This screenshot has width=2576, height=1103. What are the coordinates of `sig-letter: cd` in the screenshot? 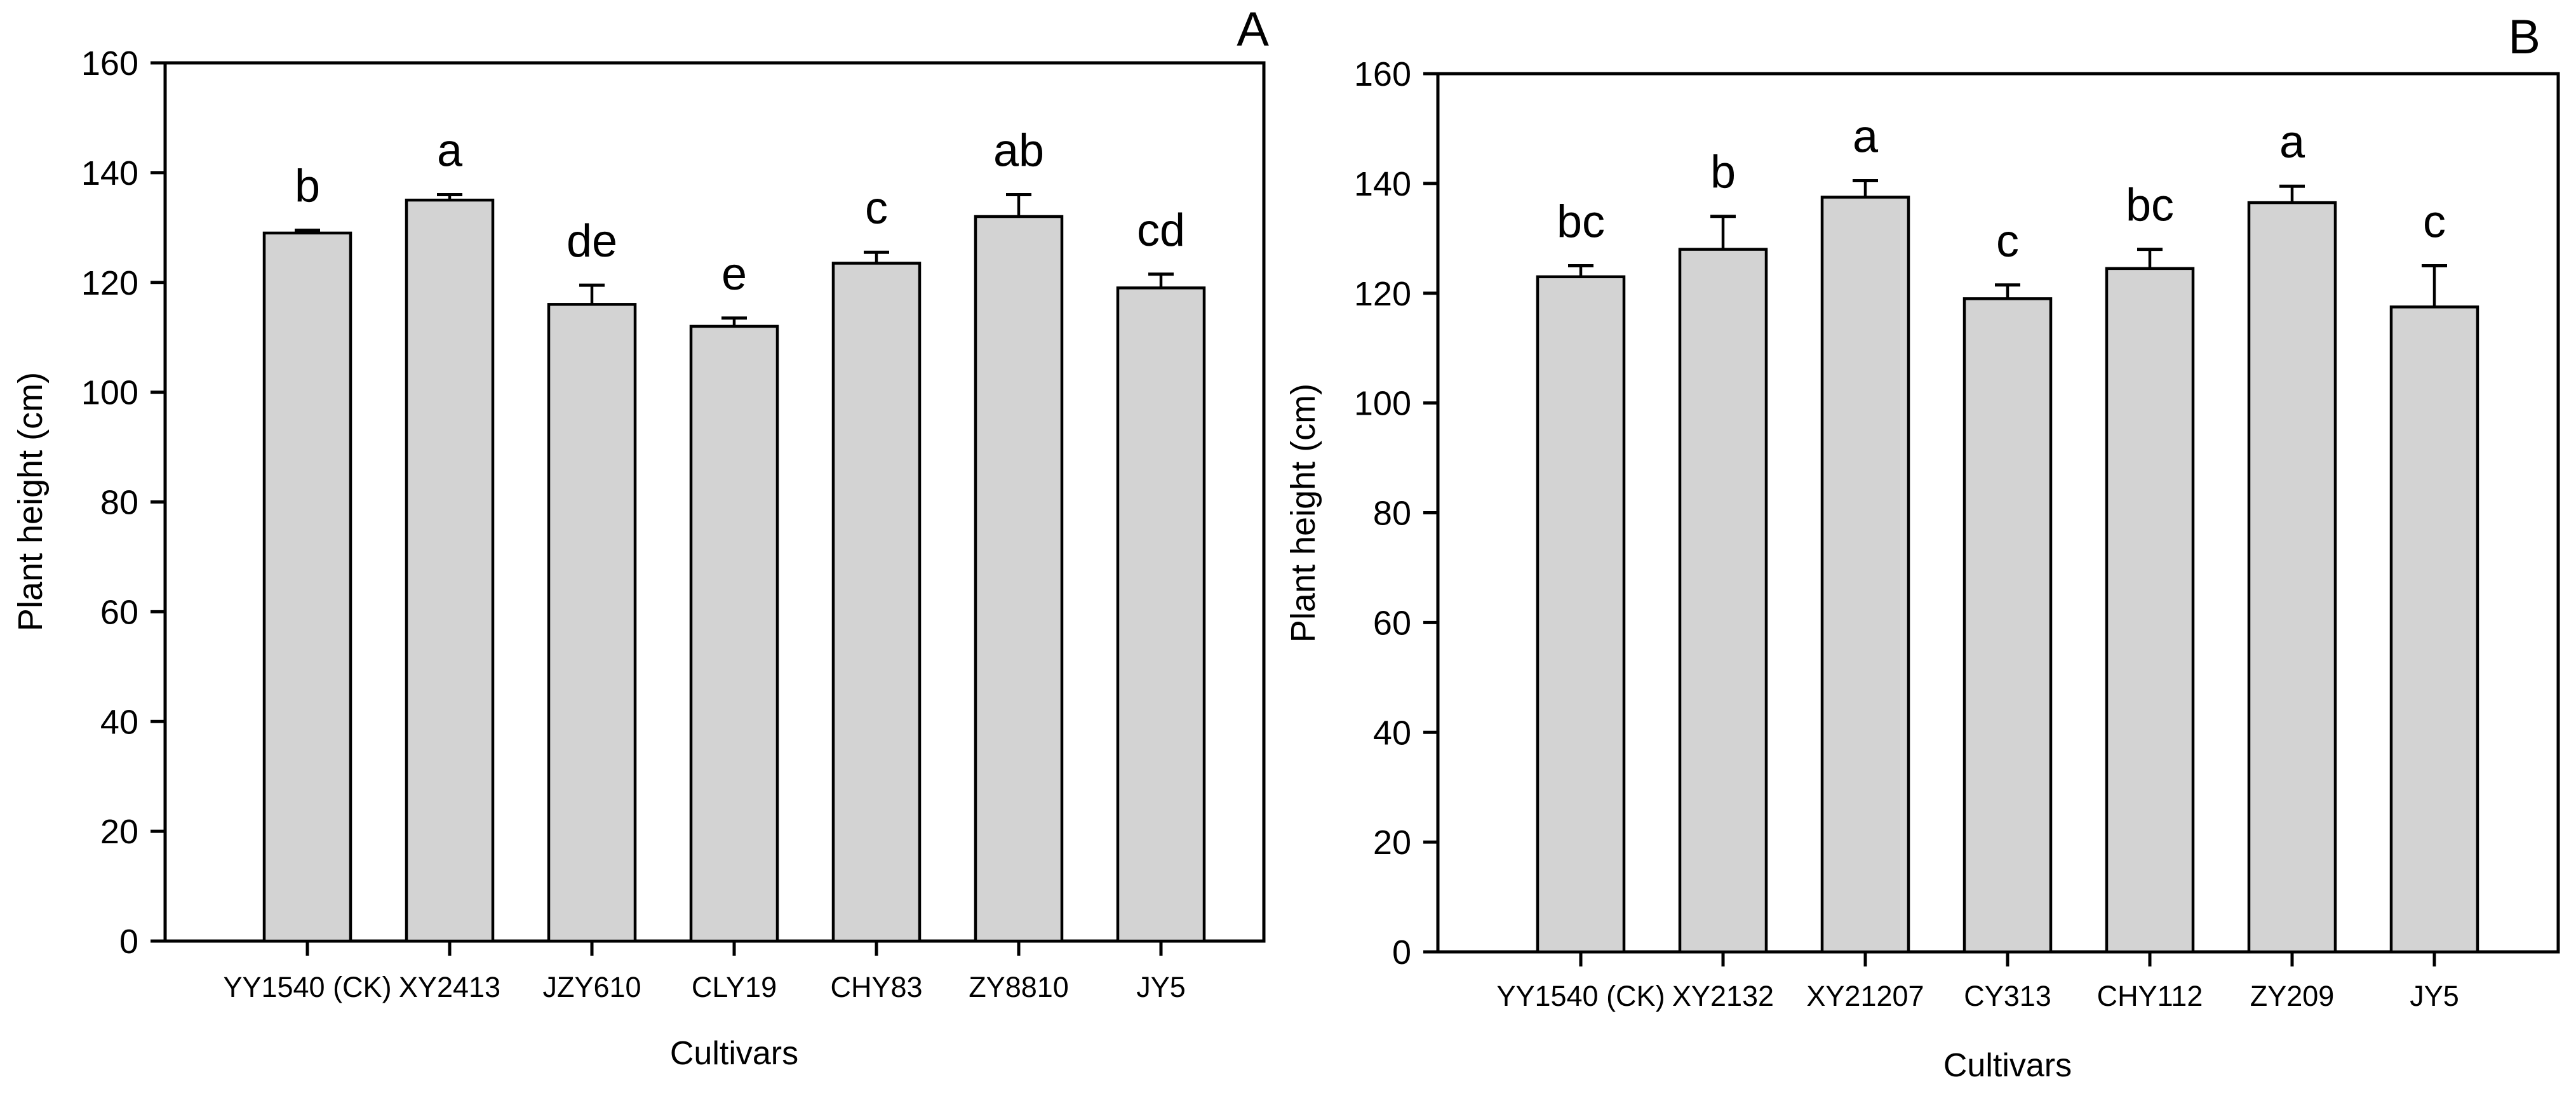 It's located at (1161, 231).